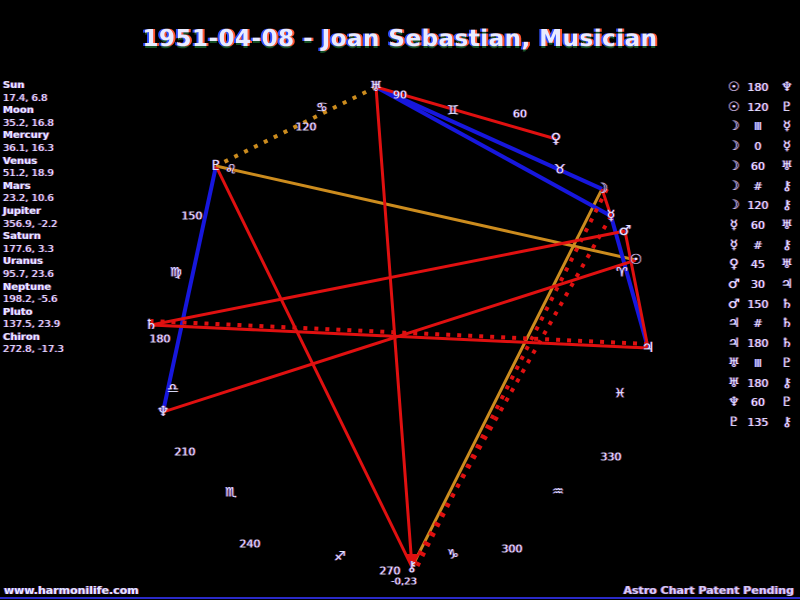  I want to click on degree-label-60: 60, so click(520, 114).